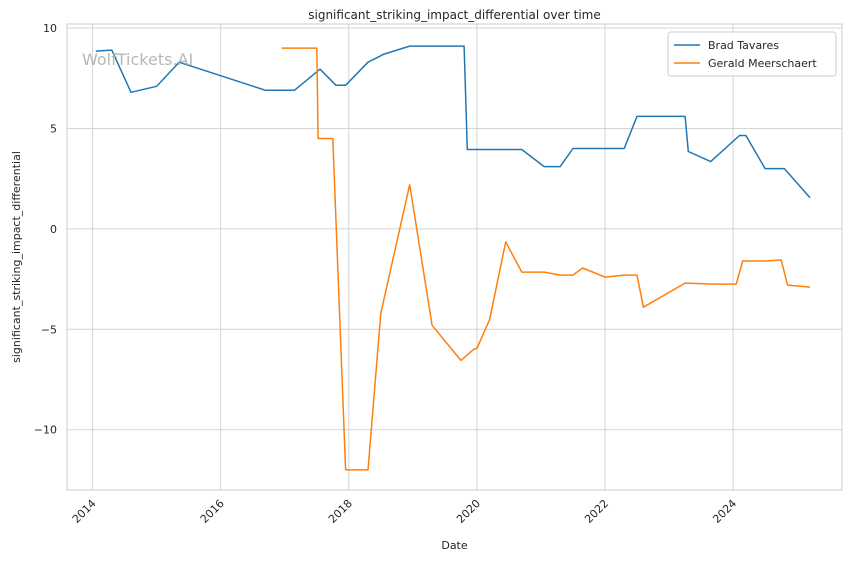 The width and height of the screenshot is (850, 561). Describe the element at coordinates (762, 63) in the screenshot. I see `legend-label: Gerald Meerschaert` at that location.